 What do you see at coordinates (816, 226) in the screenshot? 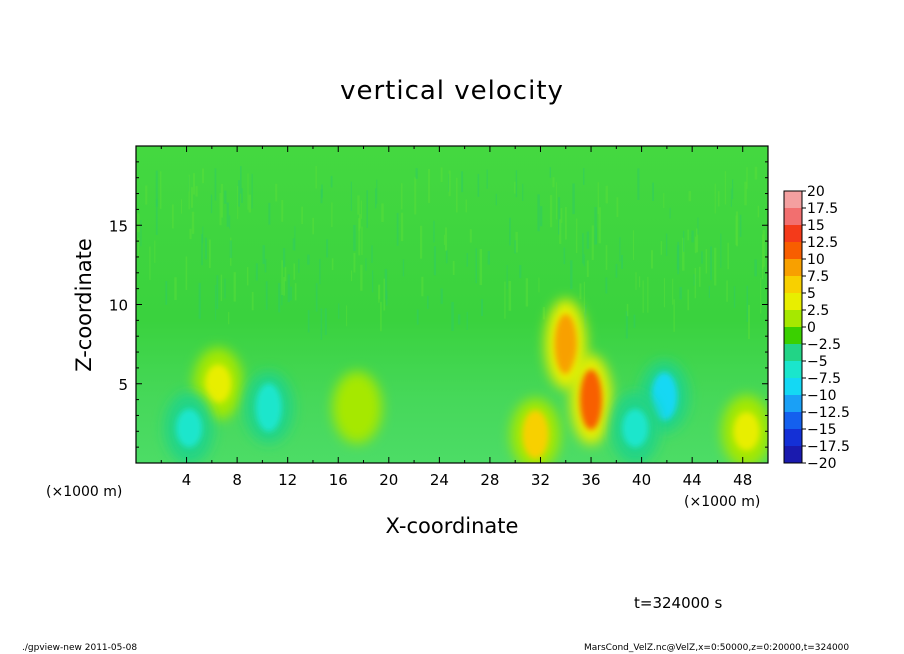
I see `colorbar-label: 15` at bounding box center [816, 226].